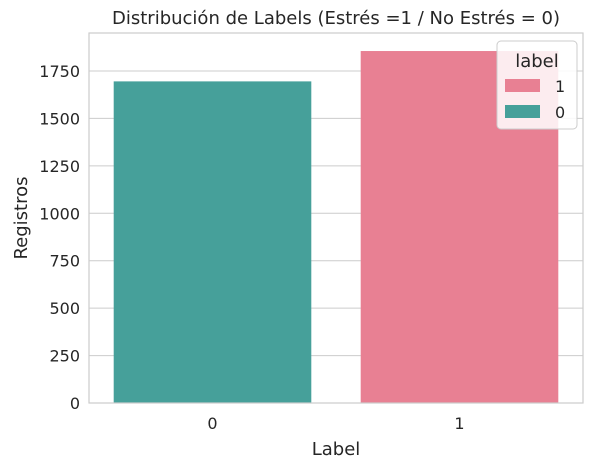  Describe the element at coordinates (59, 71) in the screenshot. I see `y-tick-label: 1750` at that location.